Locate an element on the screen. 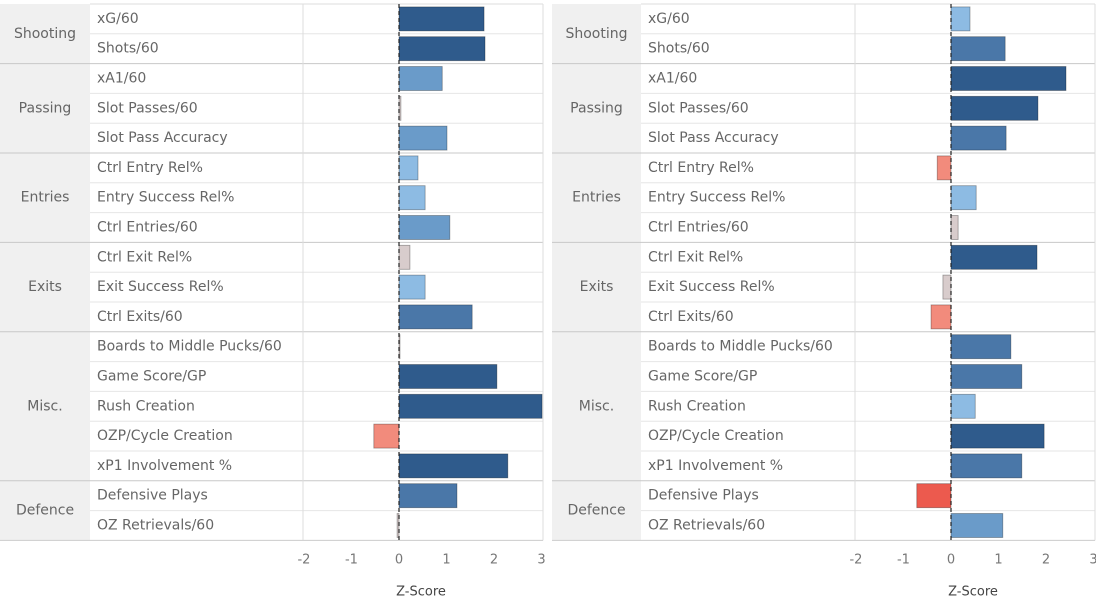  group-label: Defence is located at coordinates (596, 511).